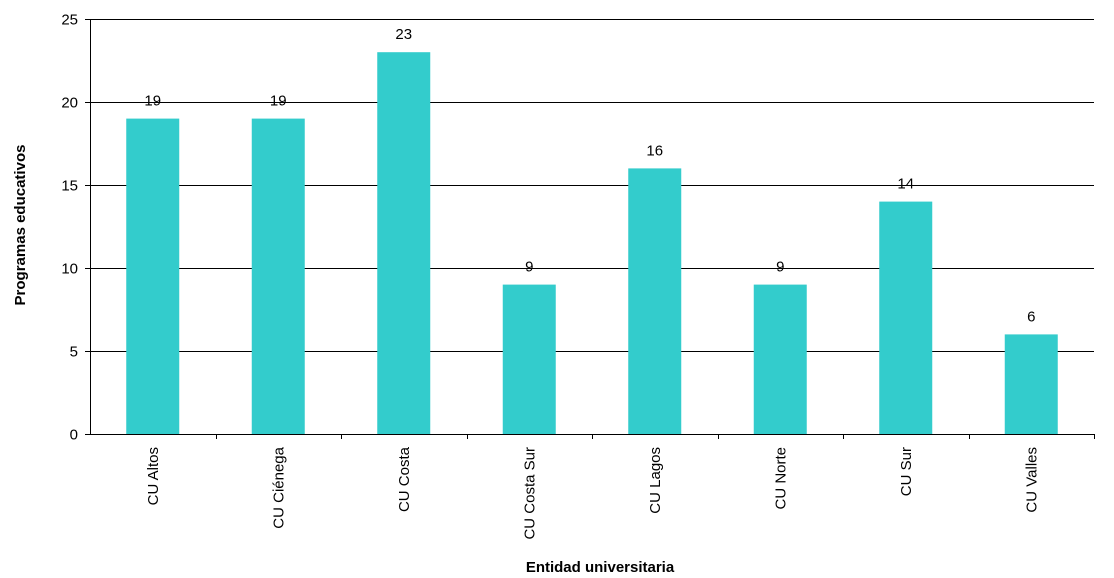 The height and width of the screenshot is (578, 1114). Describe the element at coordinates (278, 487) in the screenshot. I see `x-tick-label: CU Ciénega` at that location.